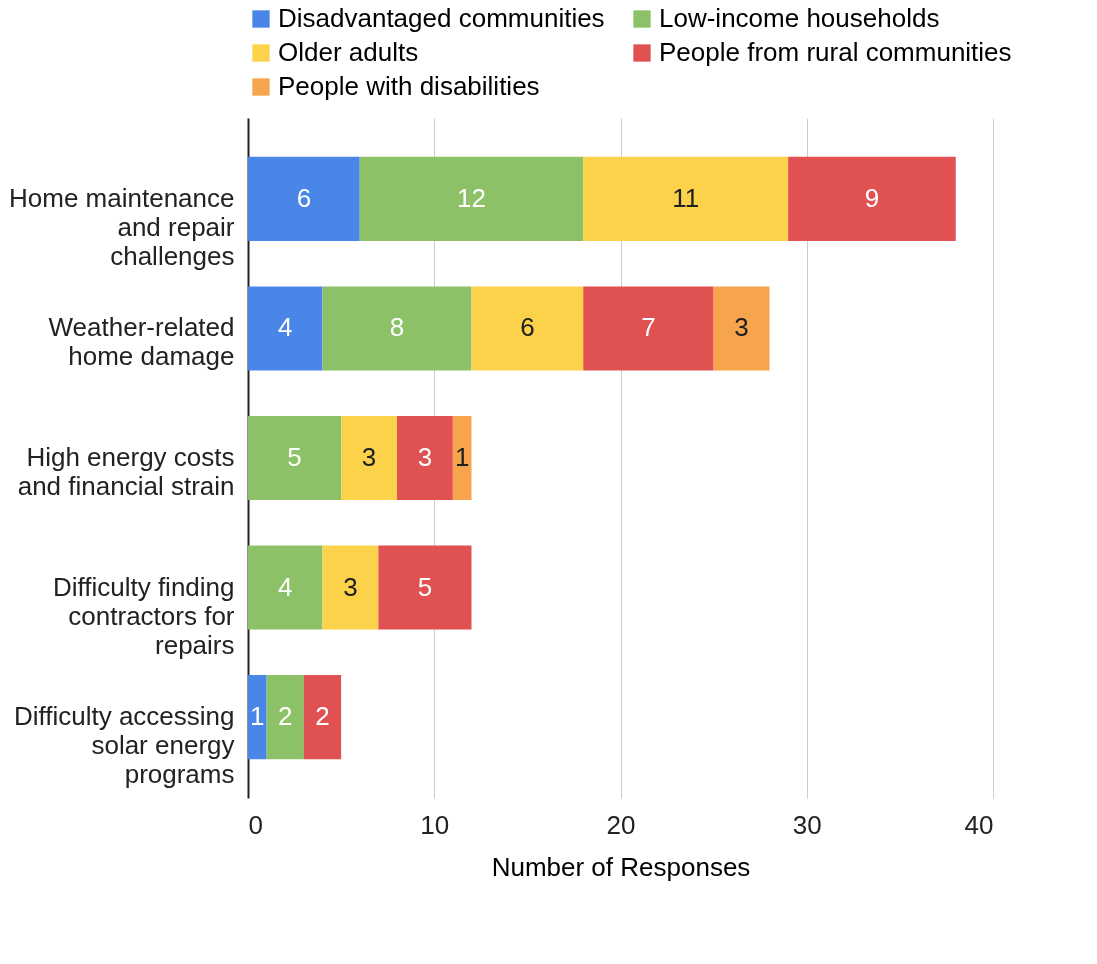 The image size is (1097, 964). Describe the element at coordinates (124, 745) in the screenshot. I see `y-tick-label: Difficulty accessing solar energy programs` at that location.